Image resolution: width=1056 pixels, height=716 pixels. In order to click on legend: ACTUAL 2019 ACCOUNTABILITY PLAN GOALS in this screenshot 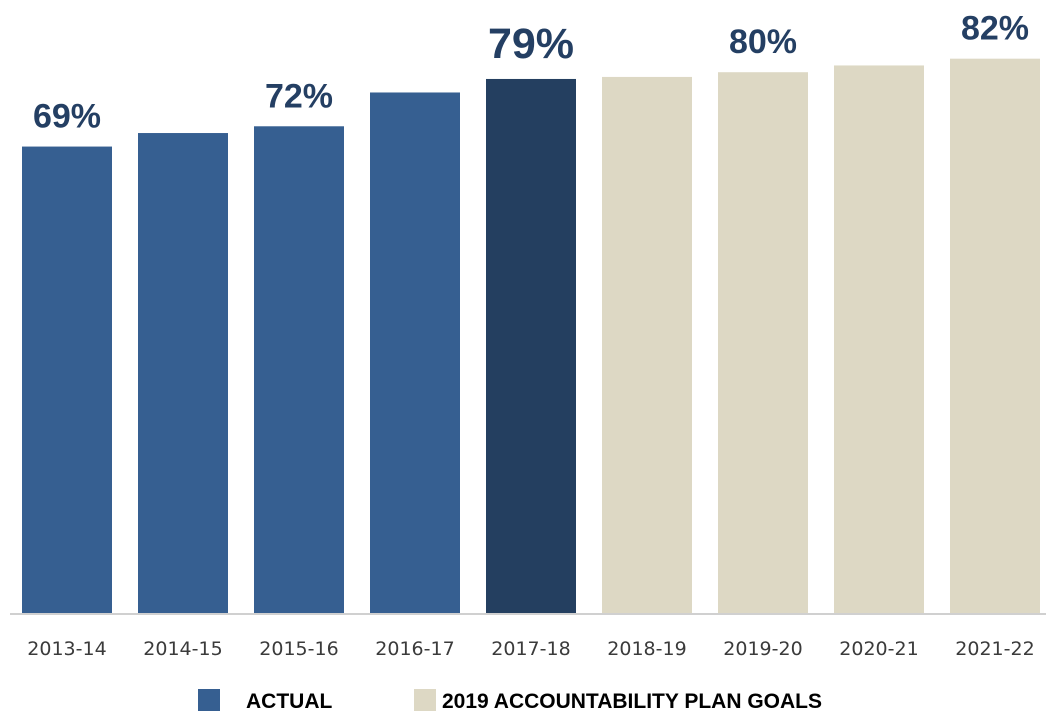, I will do `click(510, 701)`.